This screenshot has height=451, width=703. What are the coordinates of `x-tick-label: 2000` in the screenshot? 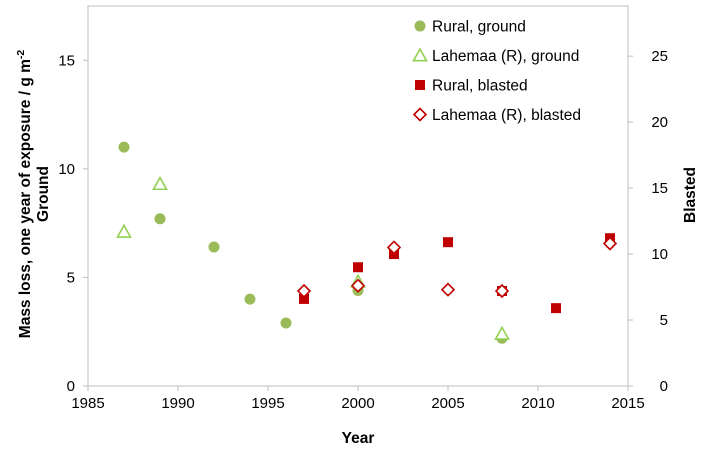 It's located at (357, 403).